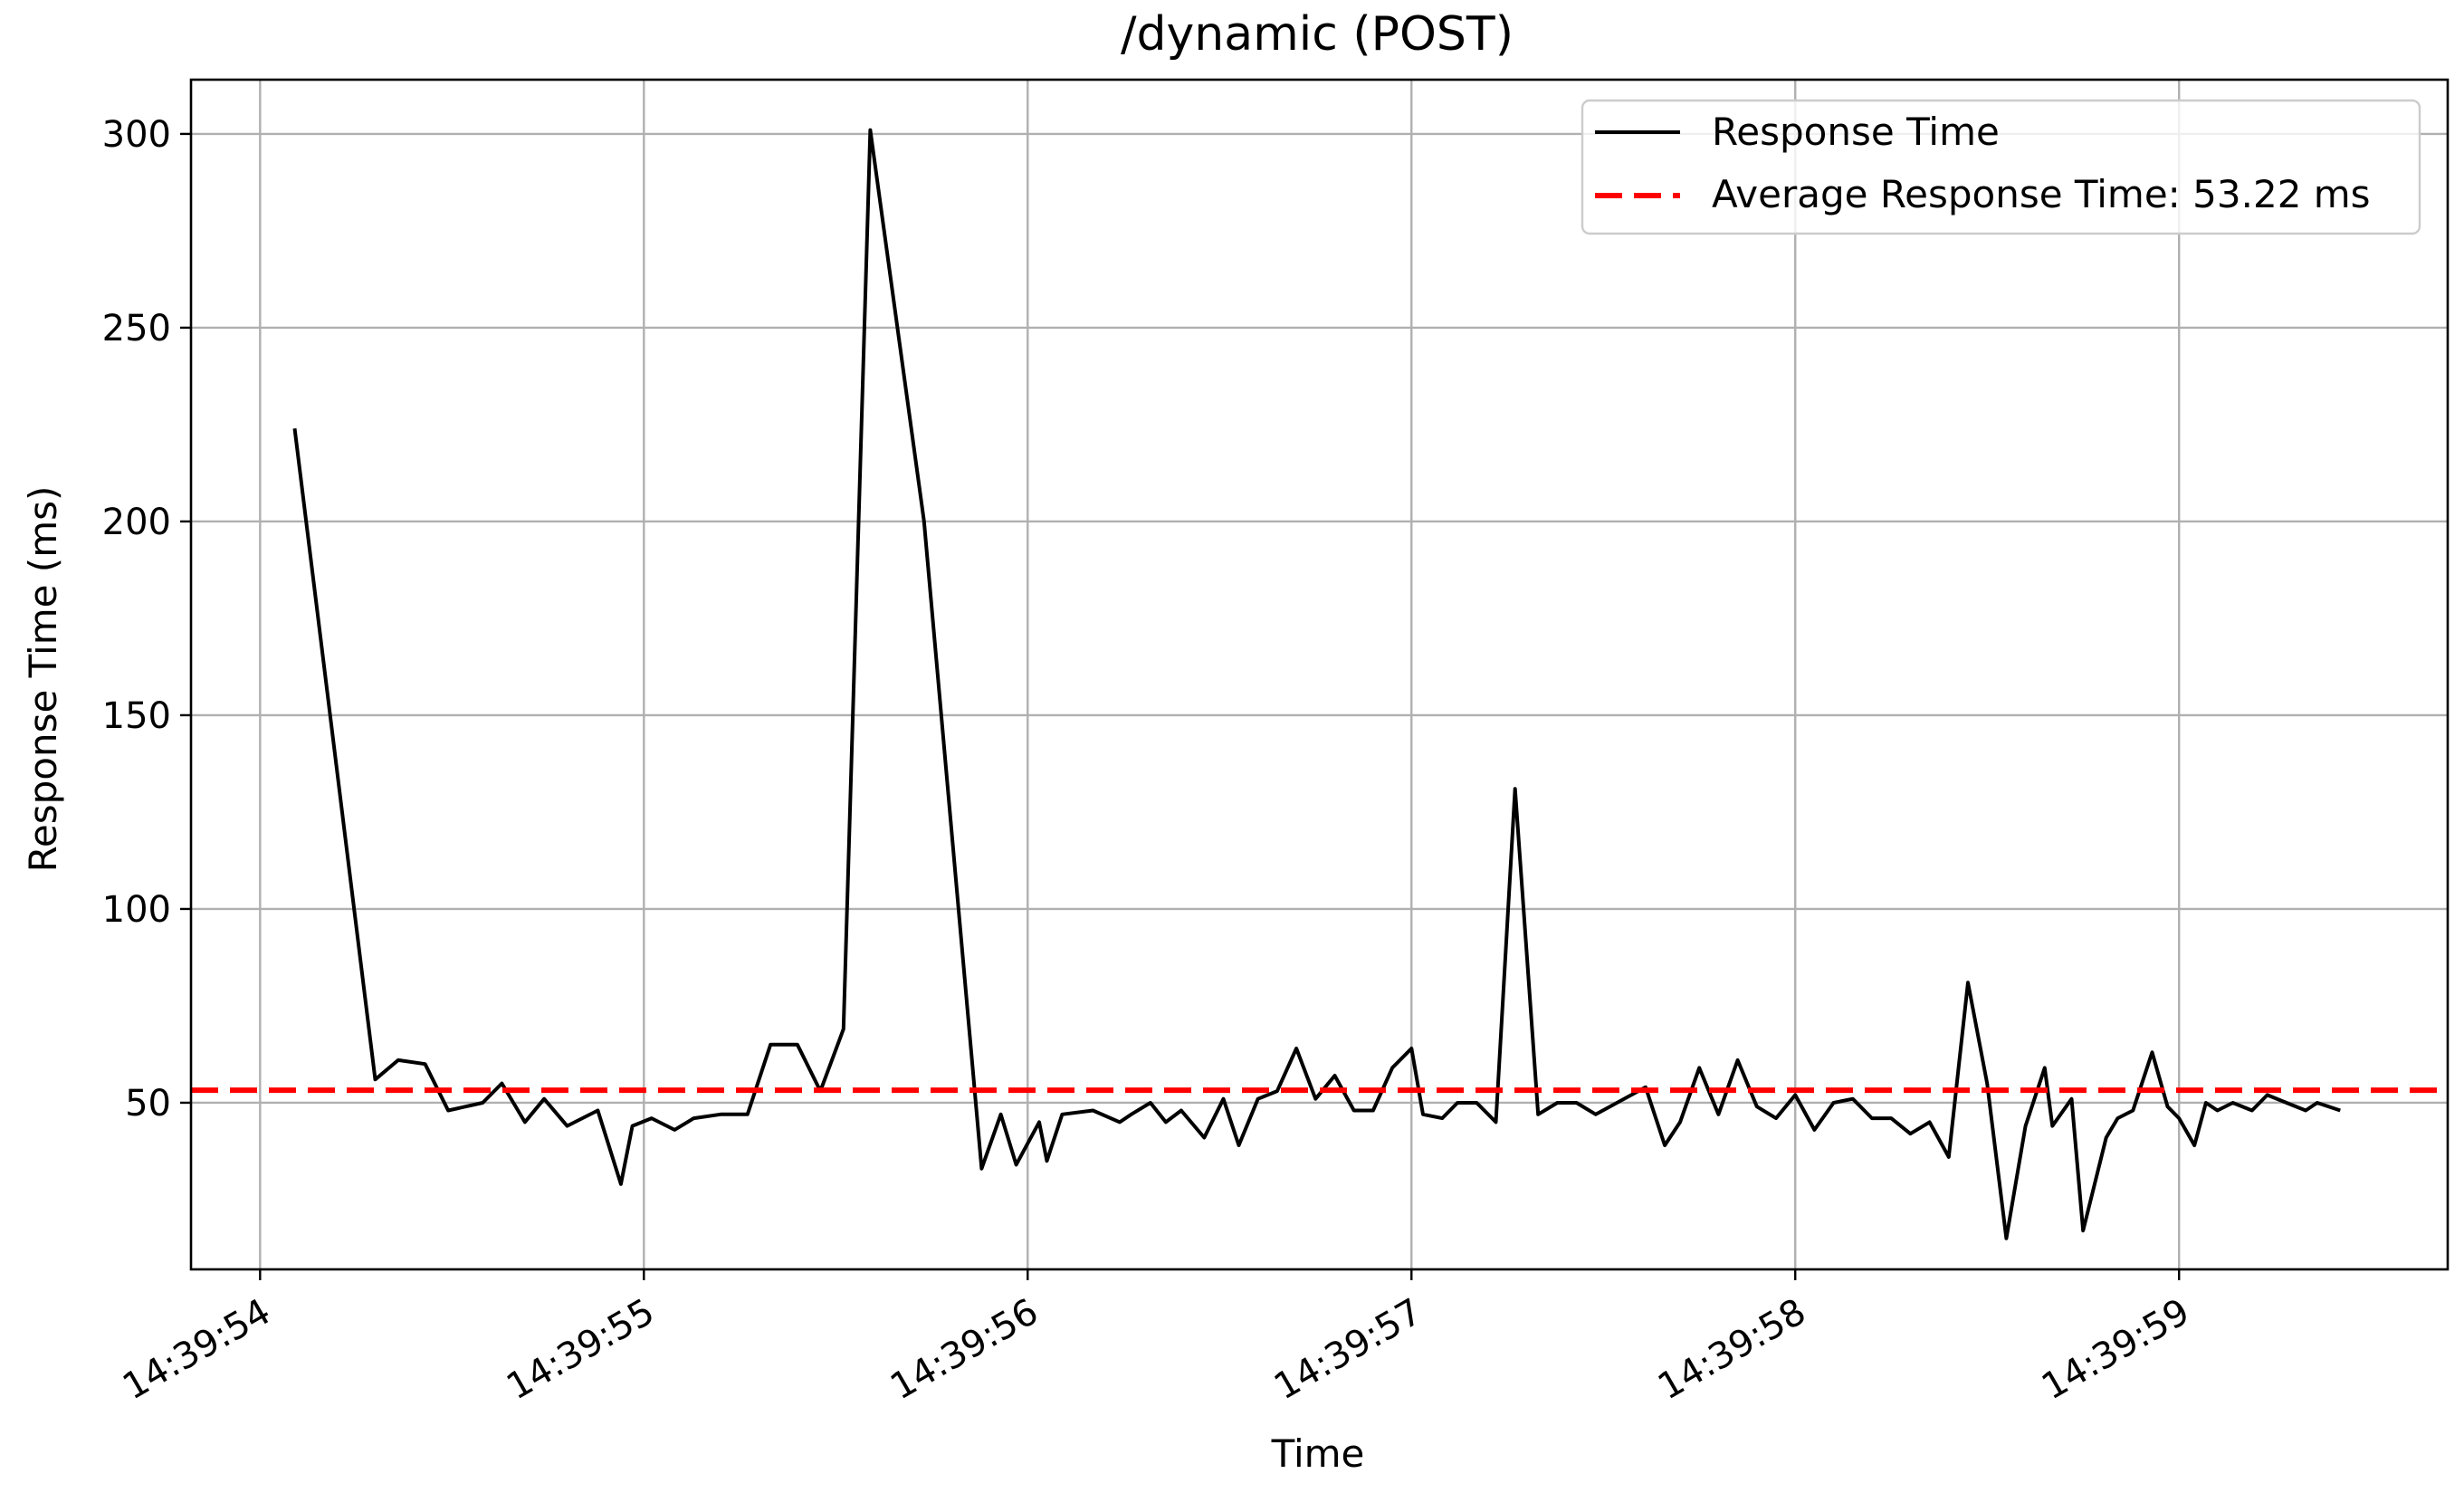 The width and height of the screenshot is (2464, 1493). What do you see at coordinates (1856, 132) in the screenshot?
I see `legend-label-response-time: Response Time` at bounding box center [1856, 132].